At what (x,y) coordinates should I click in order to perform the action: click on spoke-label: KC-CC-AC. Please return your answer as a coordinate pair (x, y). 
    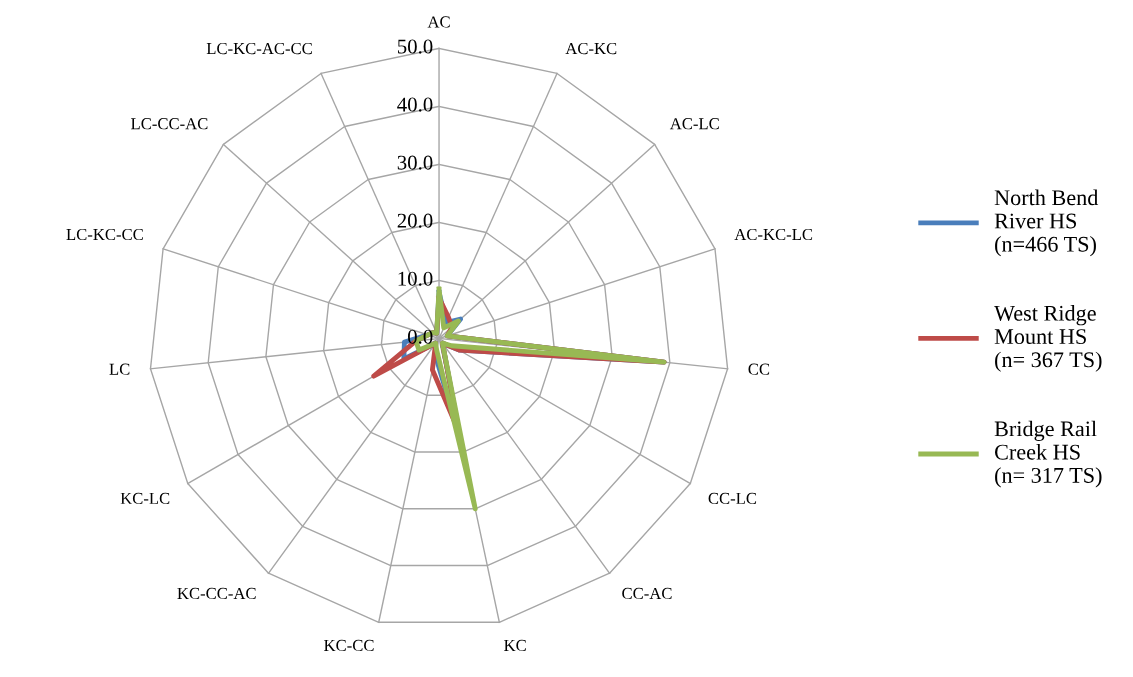
    Looking at the image, I should click on (216, 593).